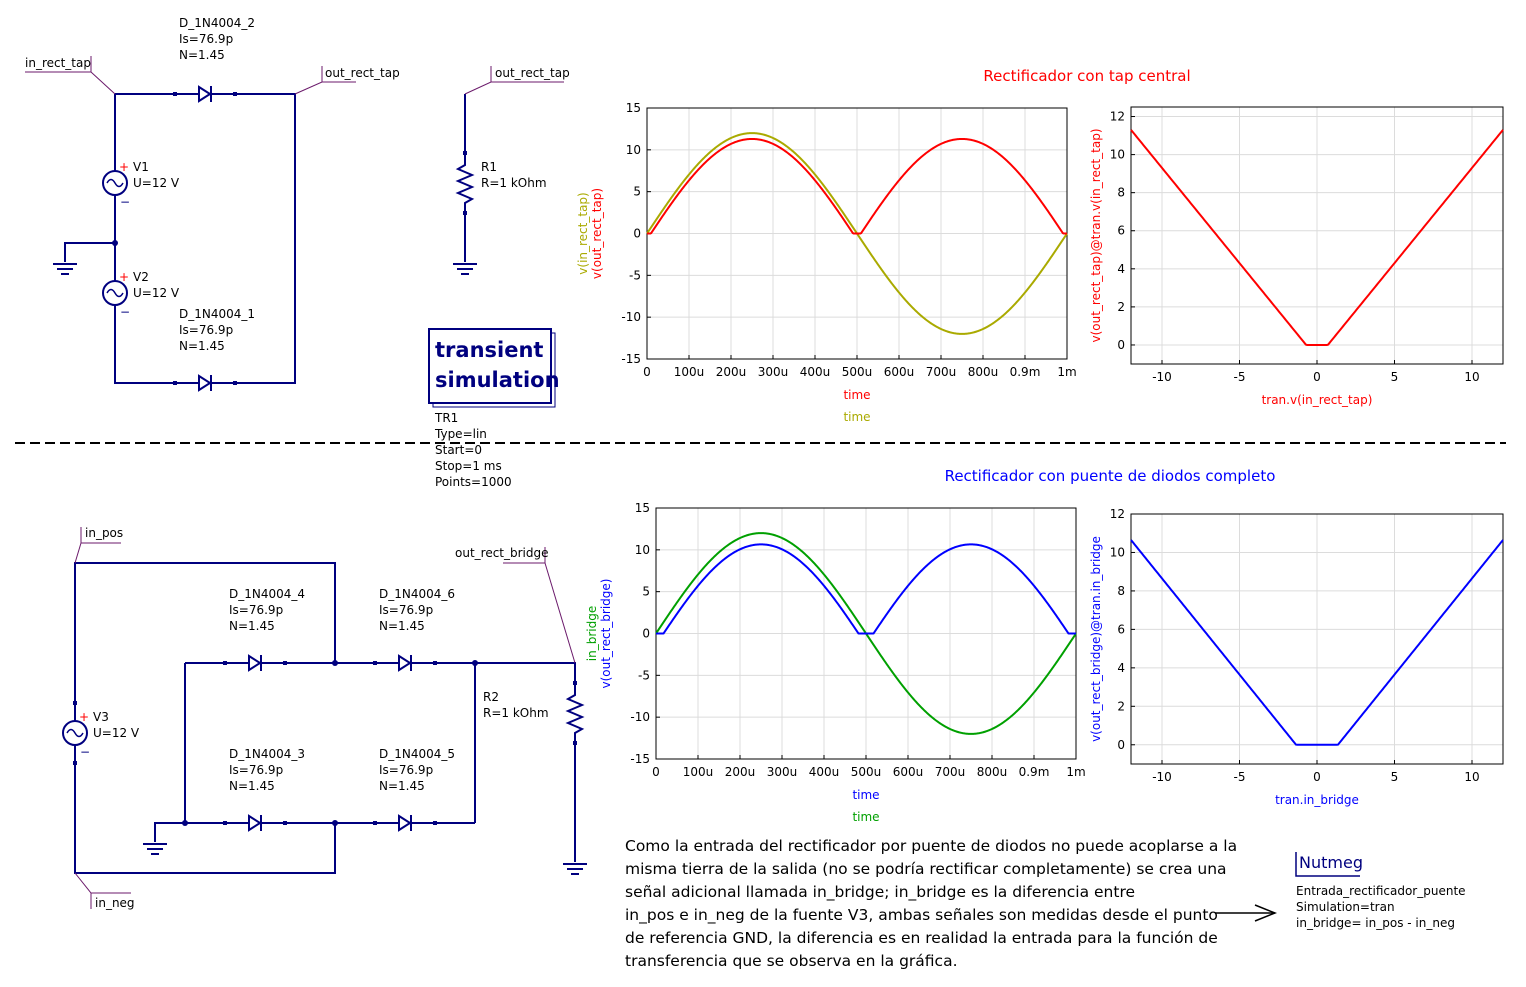 The height and width of the screenshot is (987, 1526). I want to click on sim-stop: Stop=1 ms, so click(468, 466).